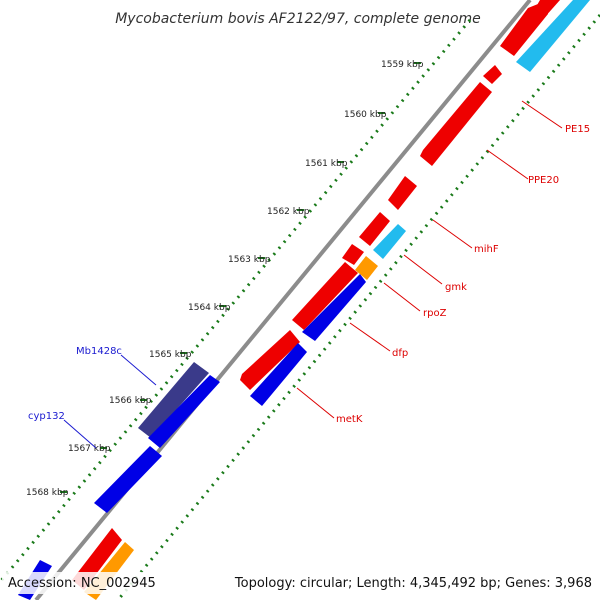  What do you see at coordinates (365, 115) in the screenshot?
I see `tick-label-1560: 1560 kbp` at bounding box center [365, 115].